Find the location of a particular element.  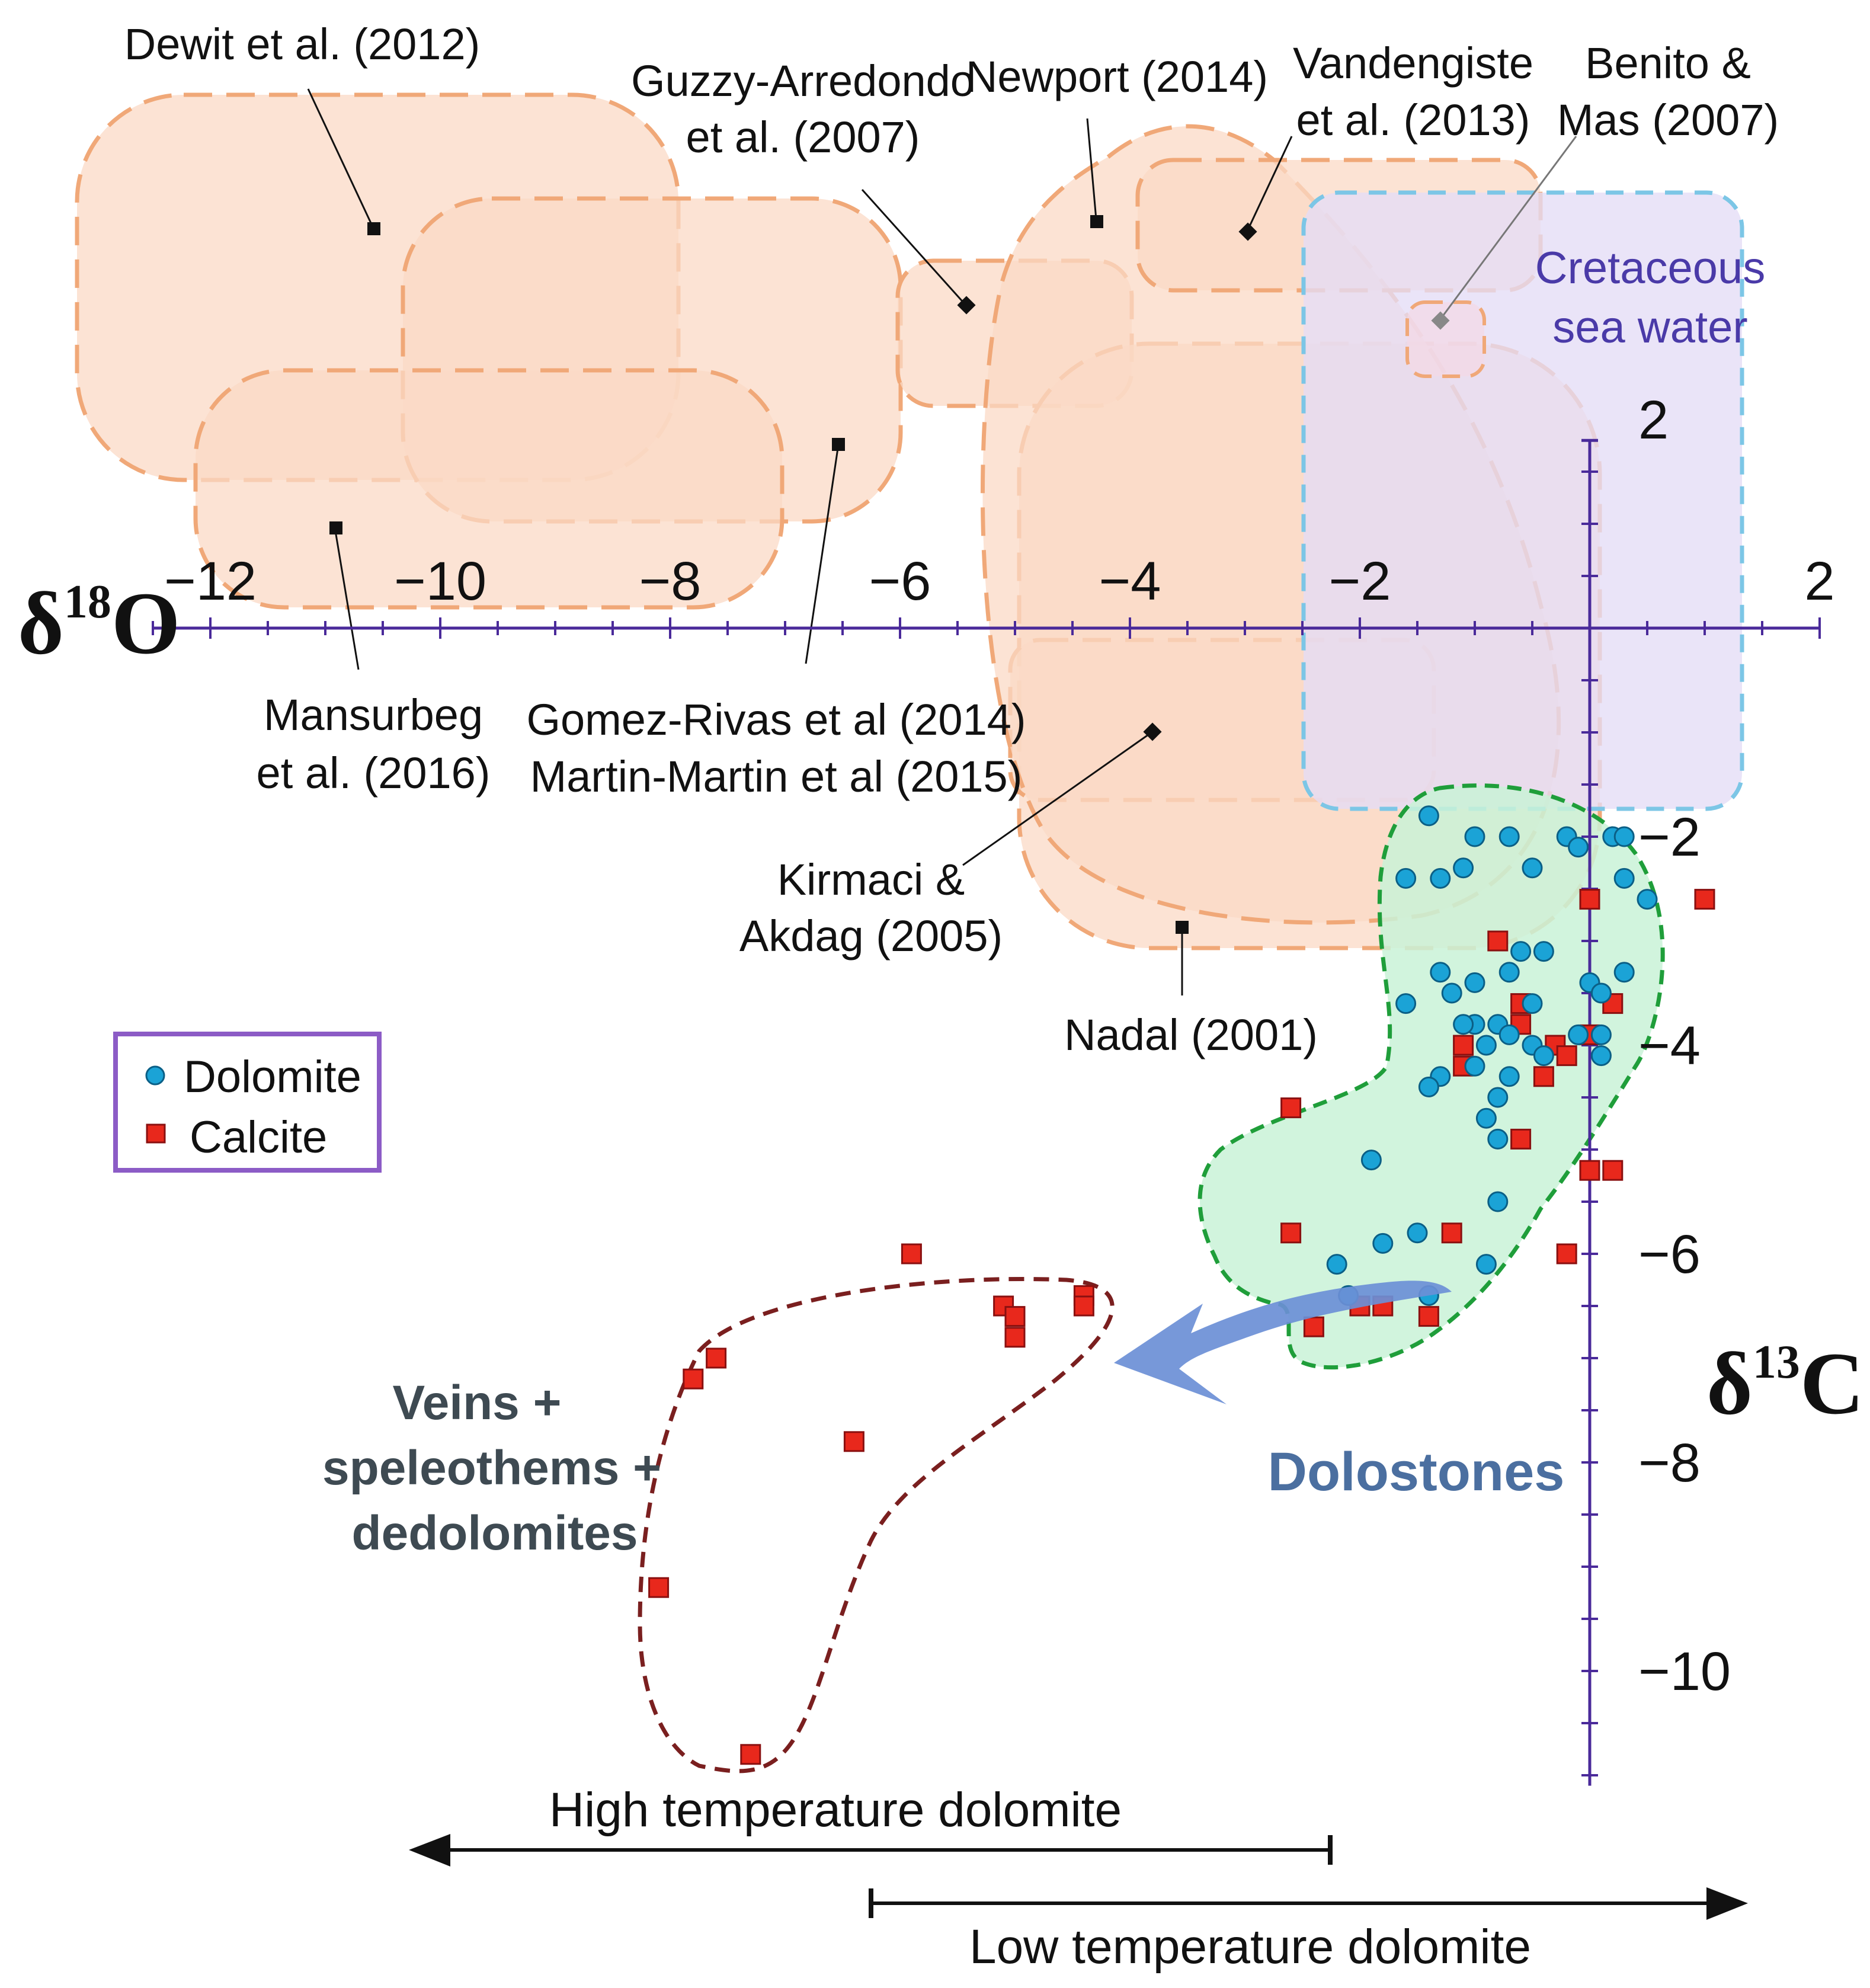

mansurbeg-field is located at coordinates (489, 489).